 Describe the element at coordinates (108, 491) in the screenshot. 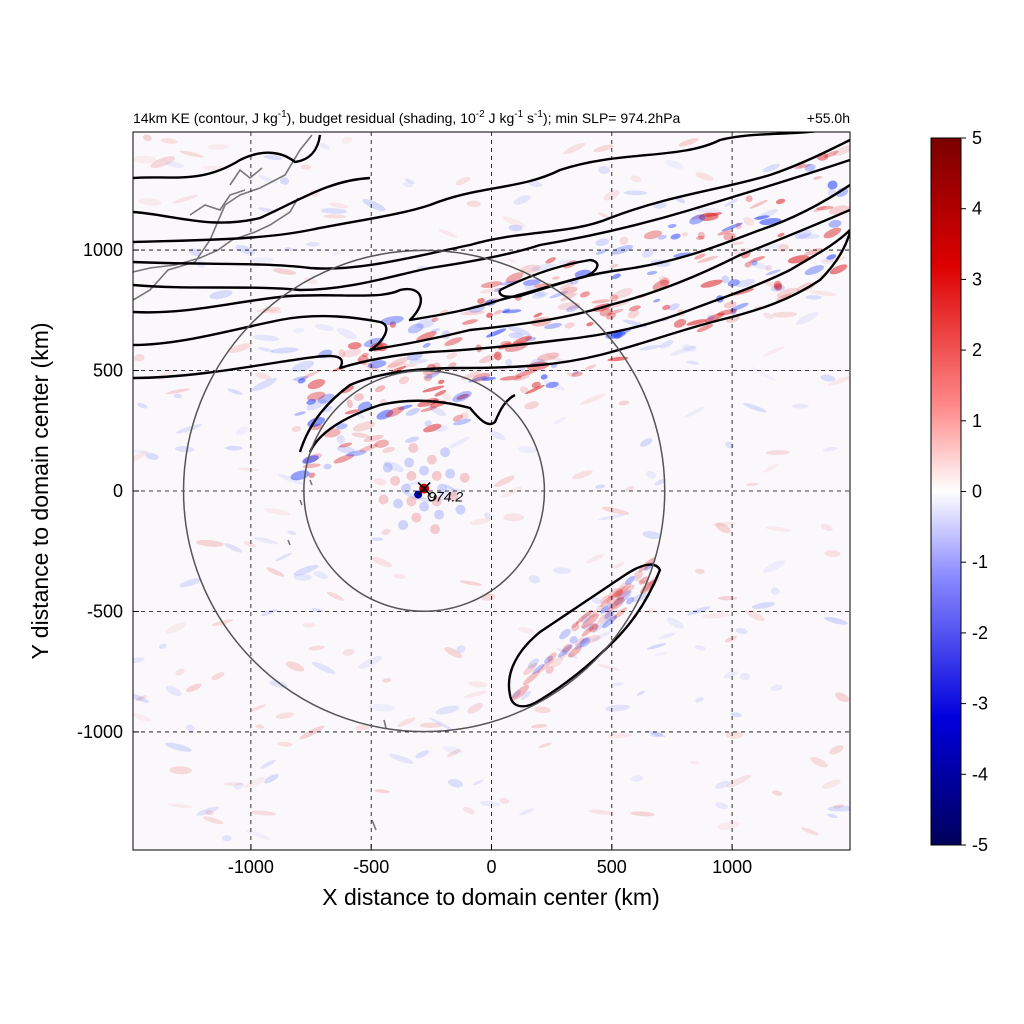

I see `y-axis: 1000 500 0 -500 -1000` at that location.